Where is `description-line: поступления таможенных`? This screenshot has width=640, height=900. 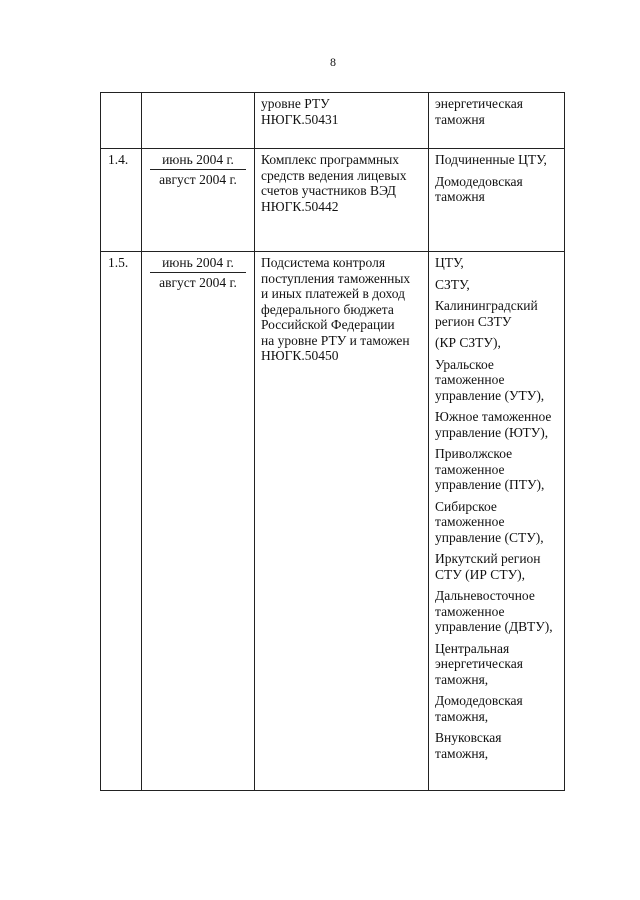
description-line: поступления таможенных is located at coordinates (336, 278).